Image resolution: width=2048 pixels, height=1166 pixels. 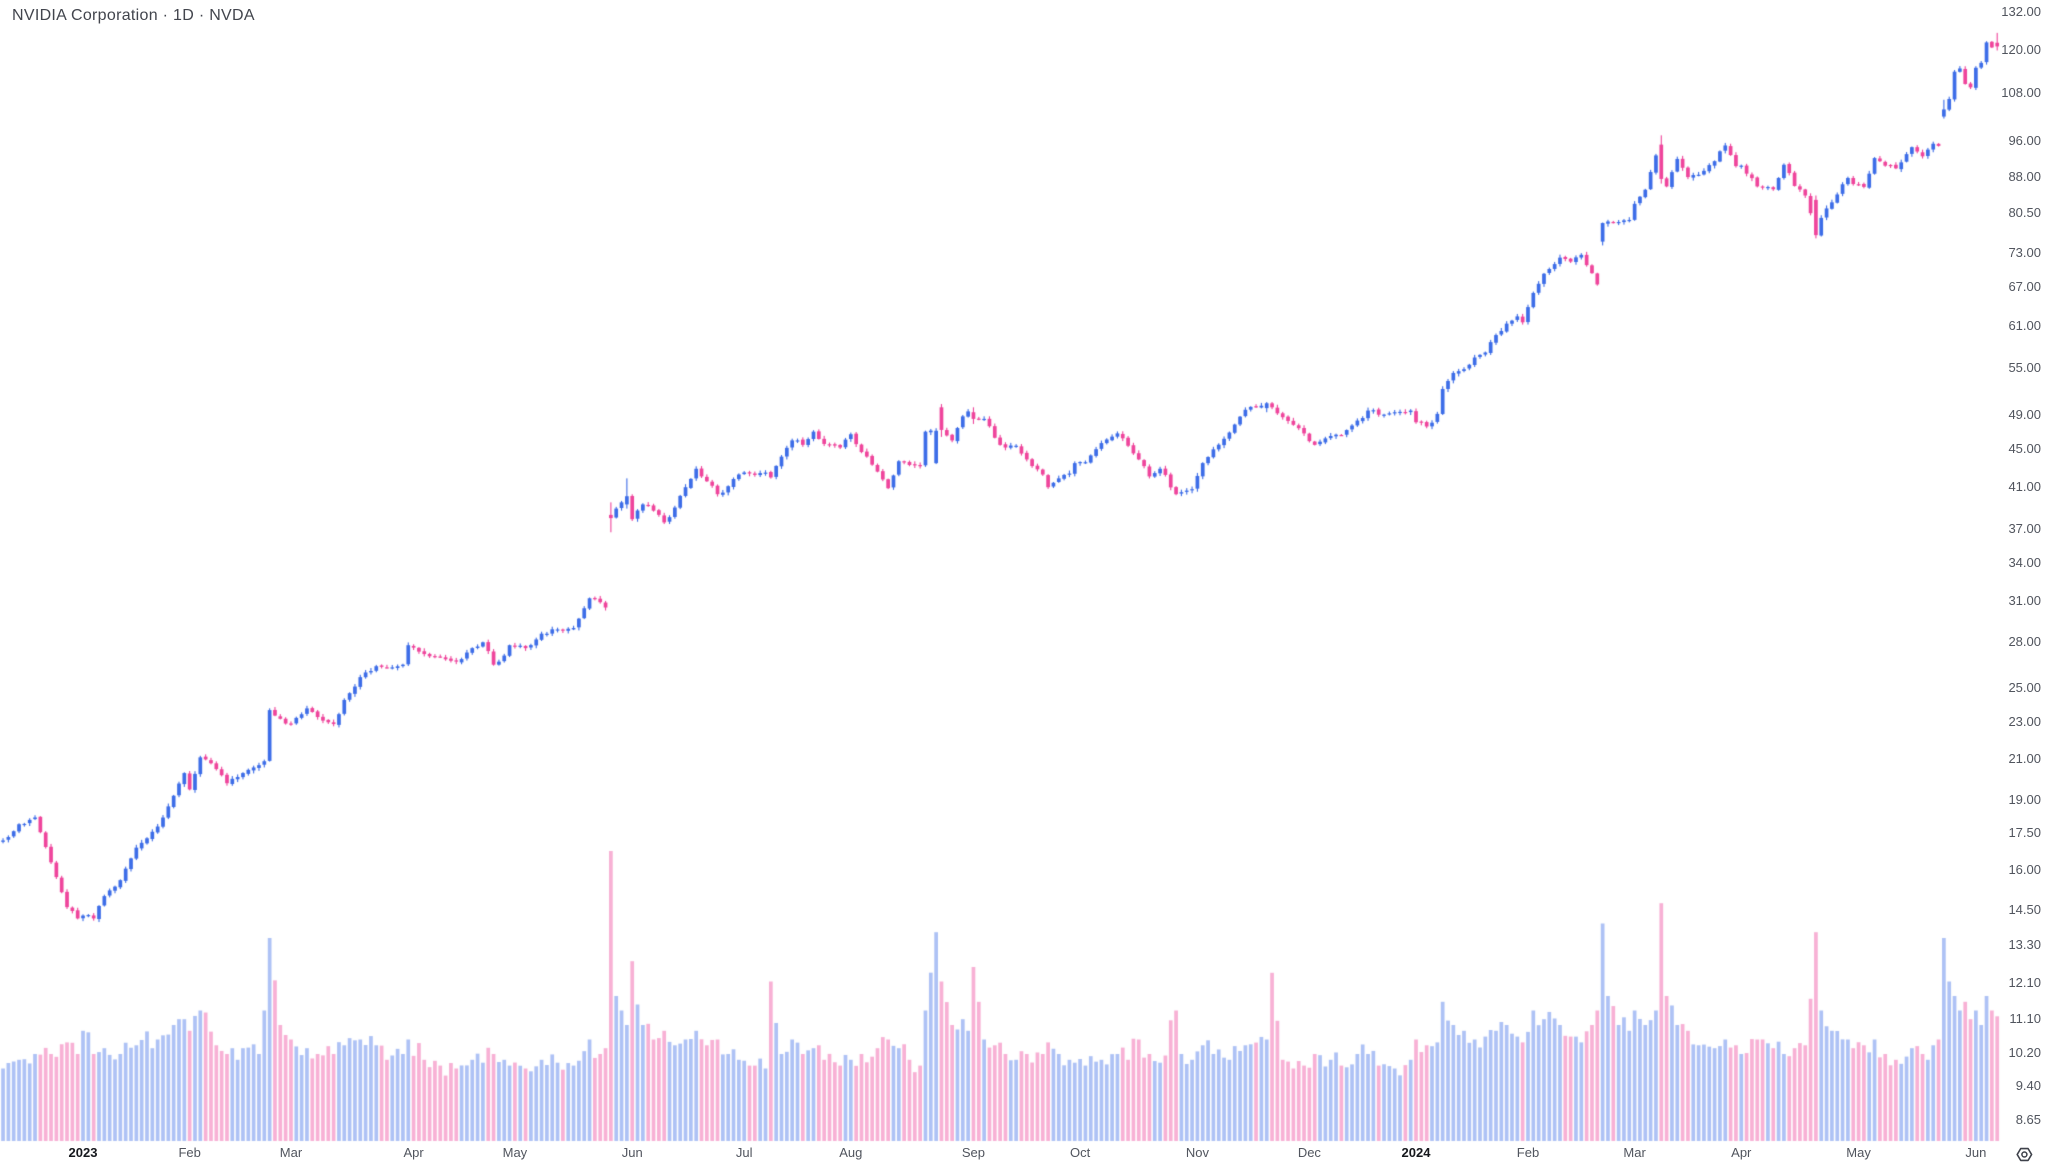 I want to click on time-tick-year-label: 2023, so click(x=83, y=1152).